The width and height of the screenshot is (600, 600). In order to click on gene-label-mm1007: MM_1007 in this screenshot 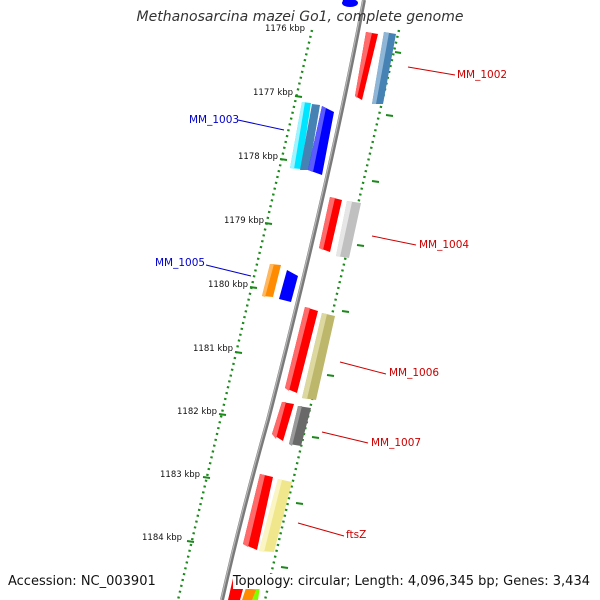, I will do `click(396, 443)`.